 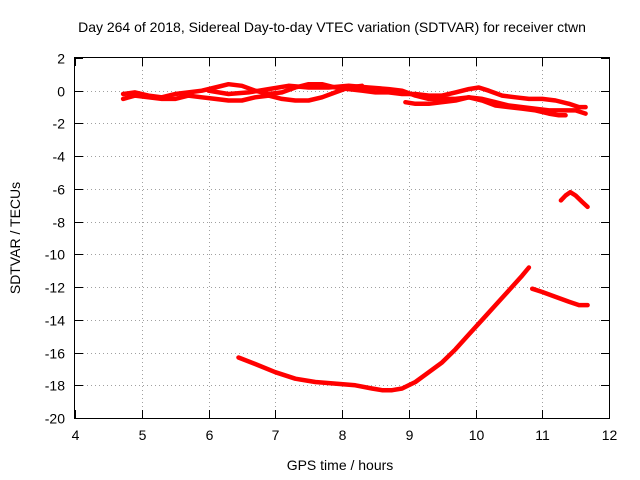 What do you see at coordinates (542, 435) in the screenshot?
I see `x-tick-label: 11` at bounding box center [542, 435].